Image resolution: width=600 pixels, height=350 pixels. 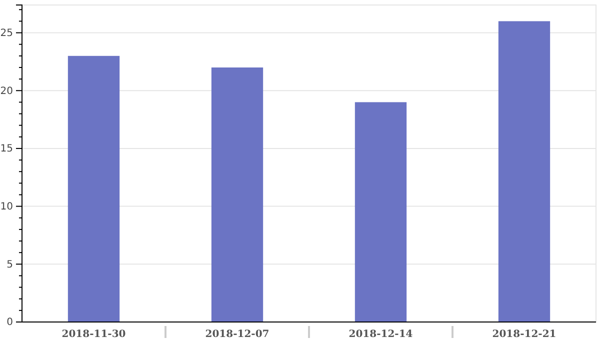 What do you see at coordinates (6, 207) in the screenshot?
I see `y-tick-label: 10` at bounding box center [6, 207].